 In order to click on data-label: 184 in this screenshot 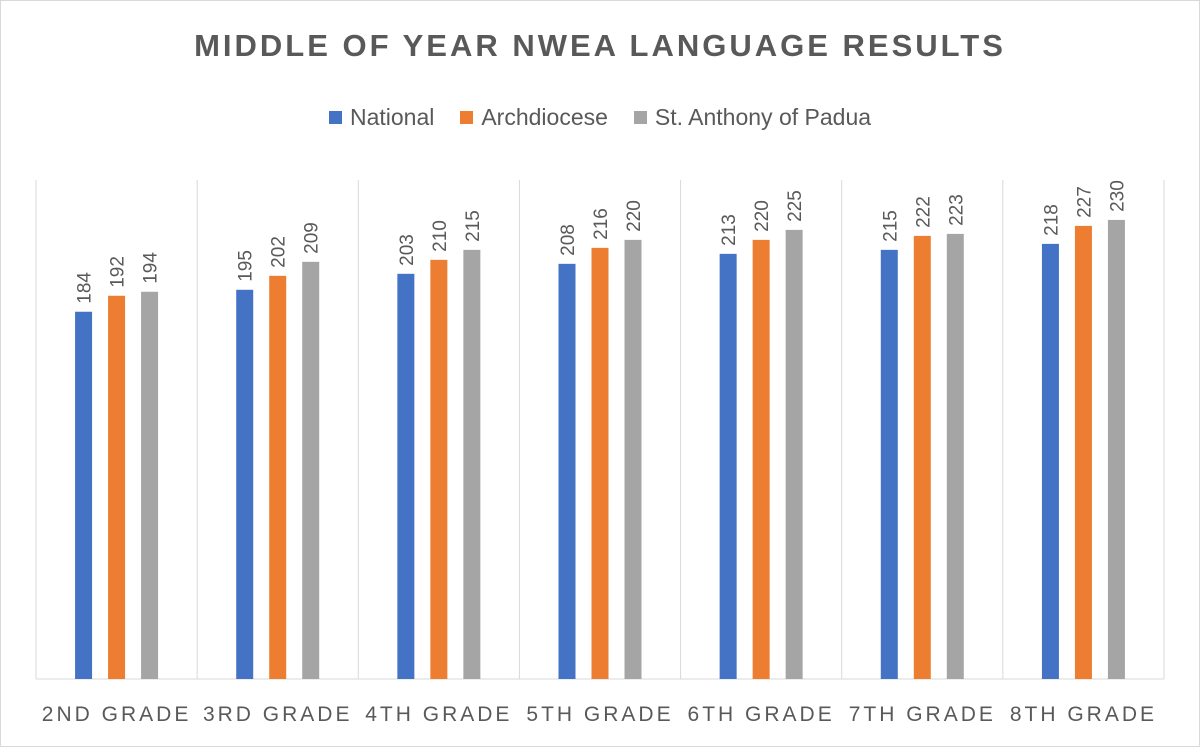, I will do `click(85, 288)`.